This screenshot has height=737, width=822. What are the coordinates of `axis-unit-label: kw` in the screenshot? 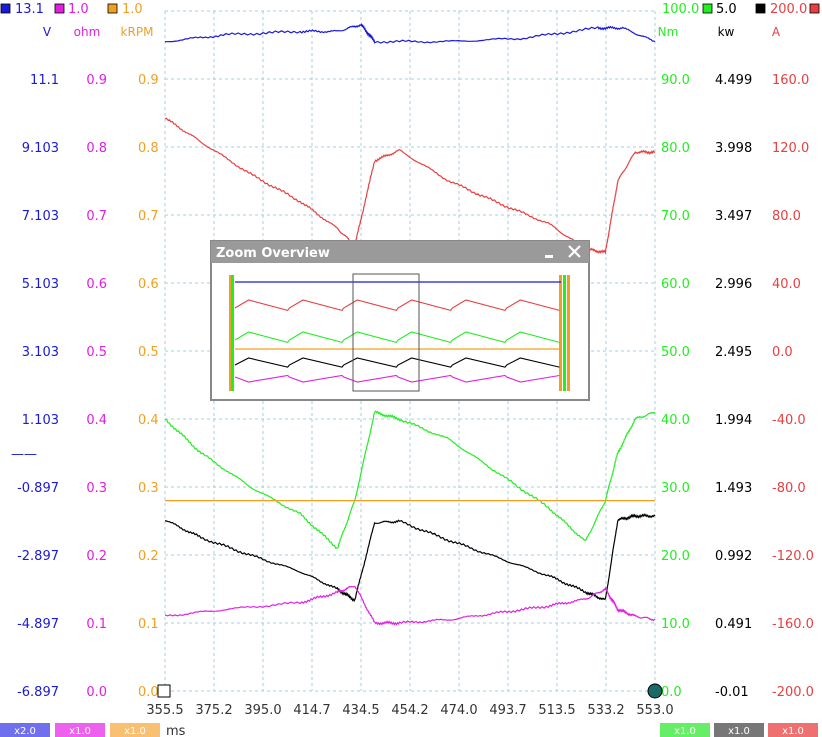 It's located at (726, 32).